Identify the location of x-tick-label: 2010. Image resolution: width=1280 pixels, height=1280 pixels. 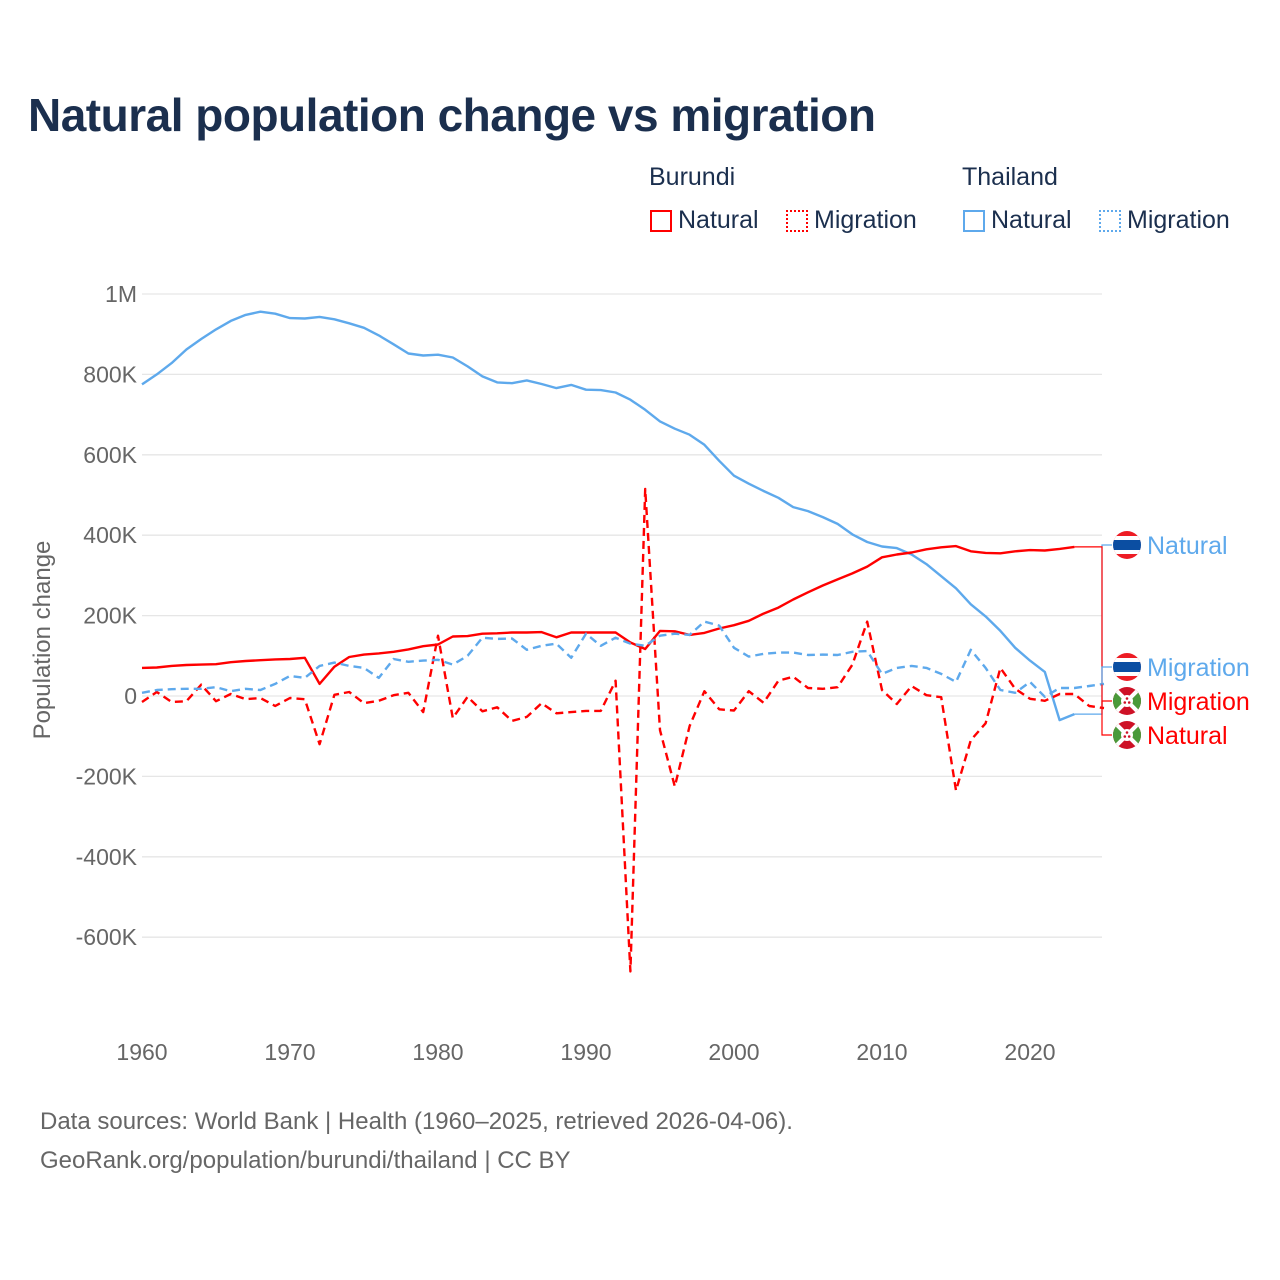
(881, 1052).